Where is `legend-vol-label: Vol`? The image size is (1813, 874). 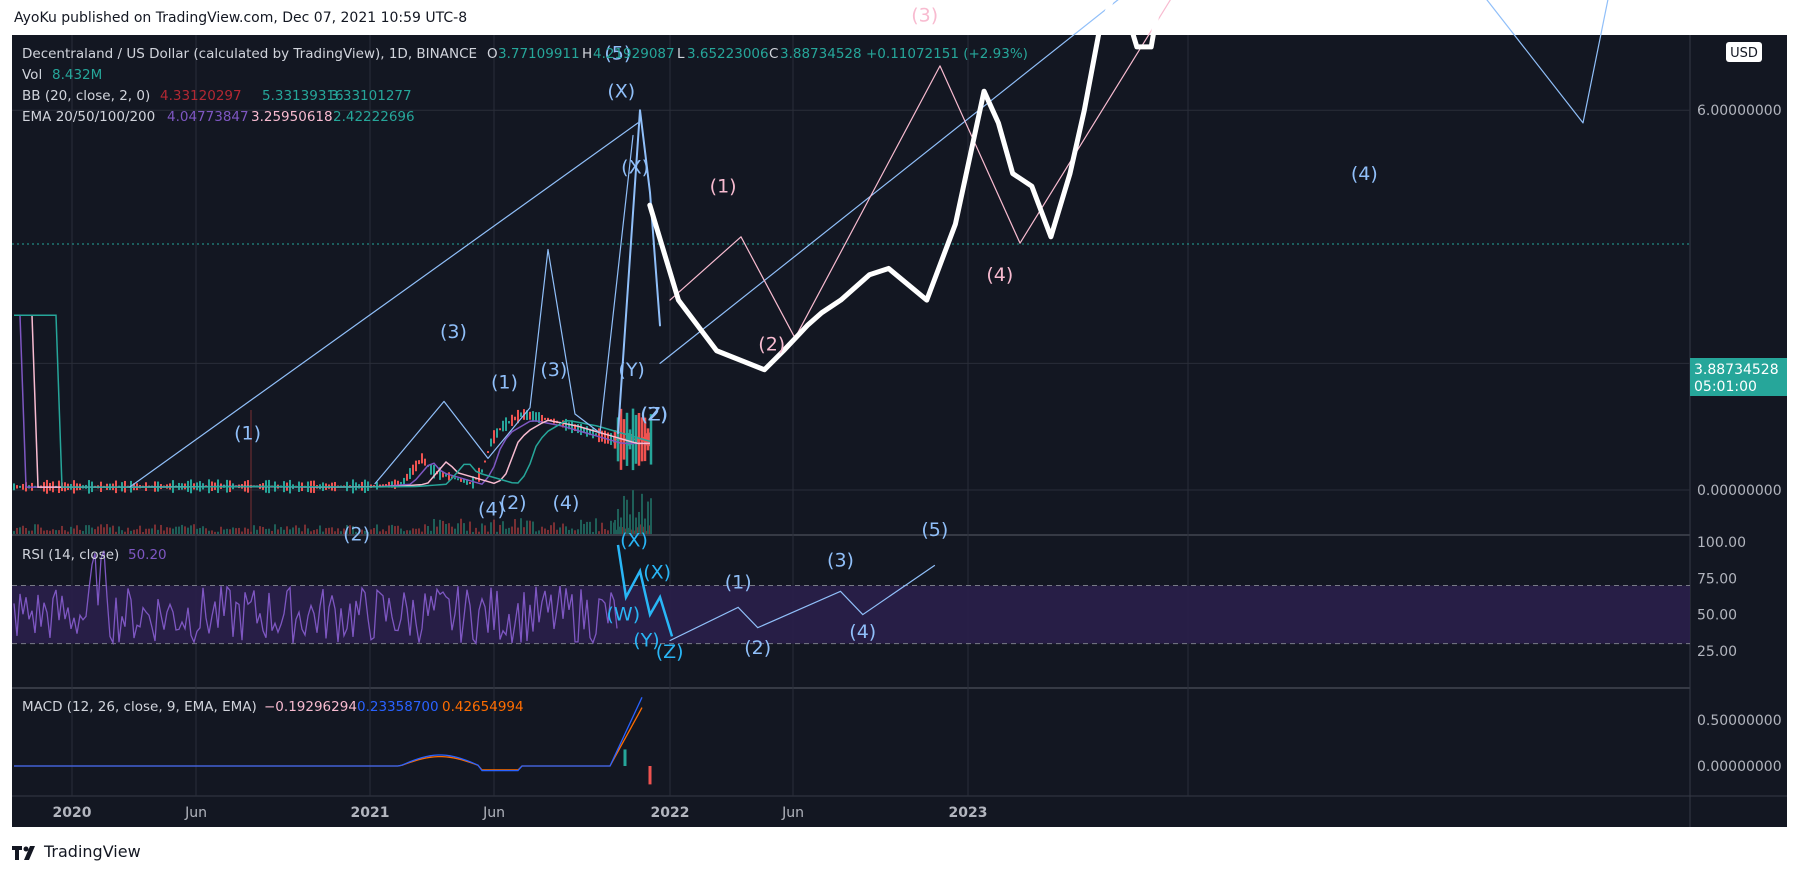 legend-vol-label: Vol is located at coordinates (32, 75).